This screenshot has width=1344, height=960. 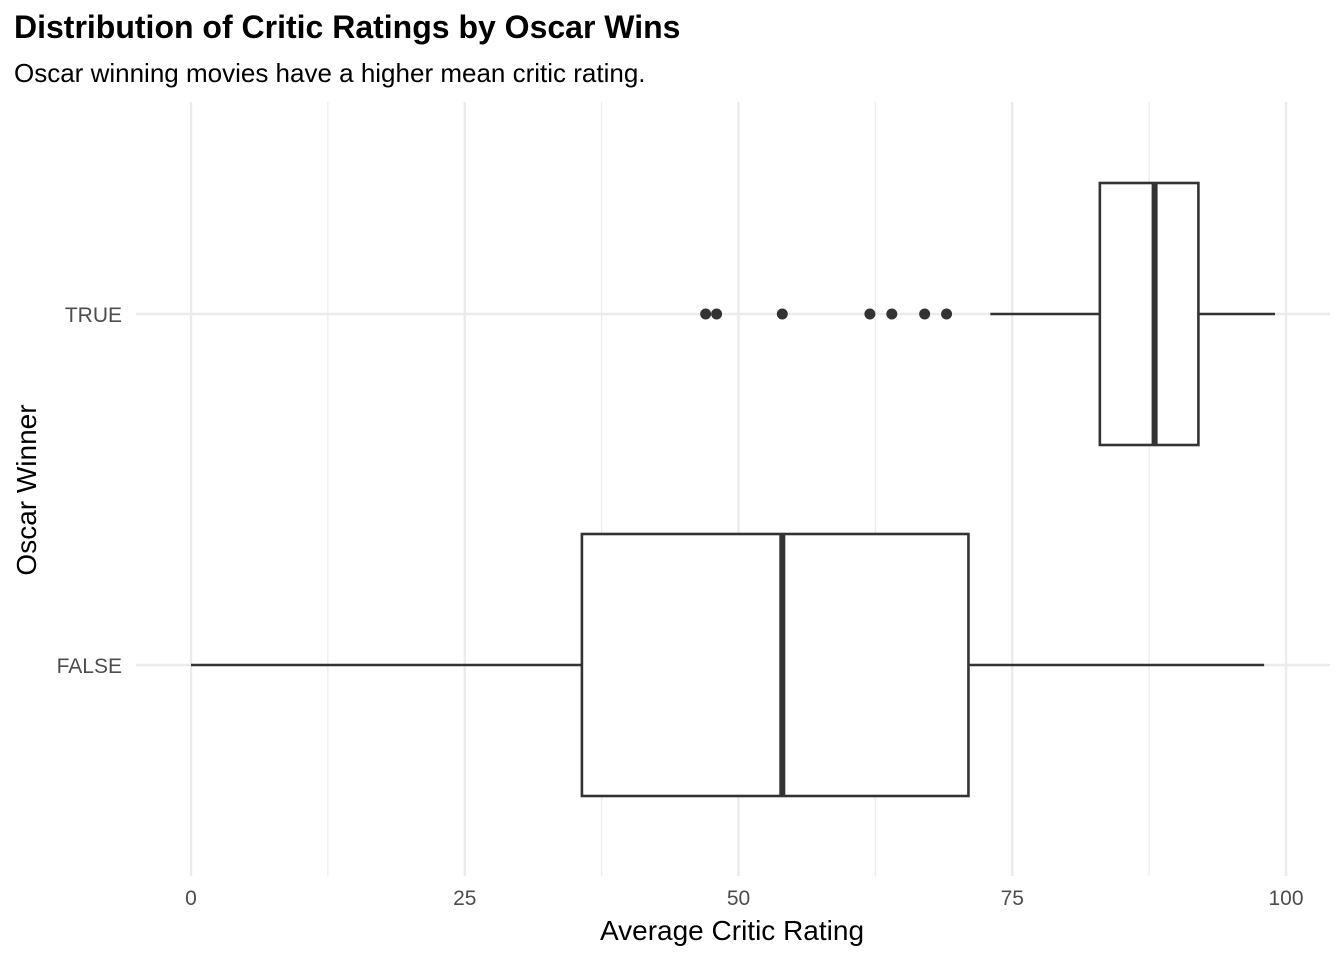 I want to click on box-true, so click(x=1149, y=314).